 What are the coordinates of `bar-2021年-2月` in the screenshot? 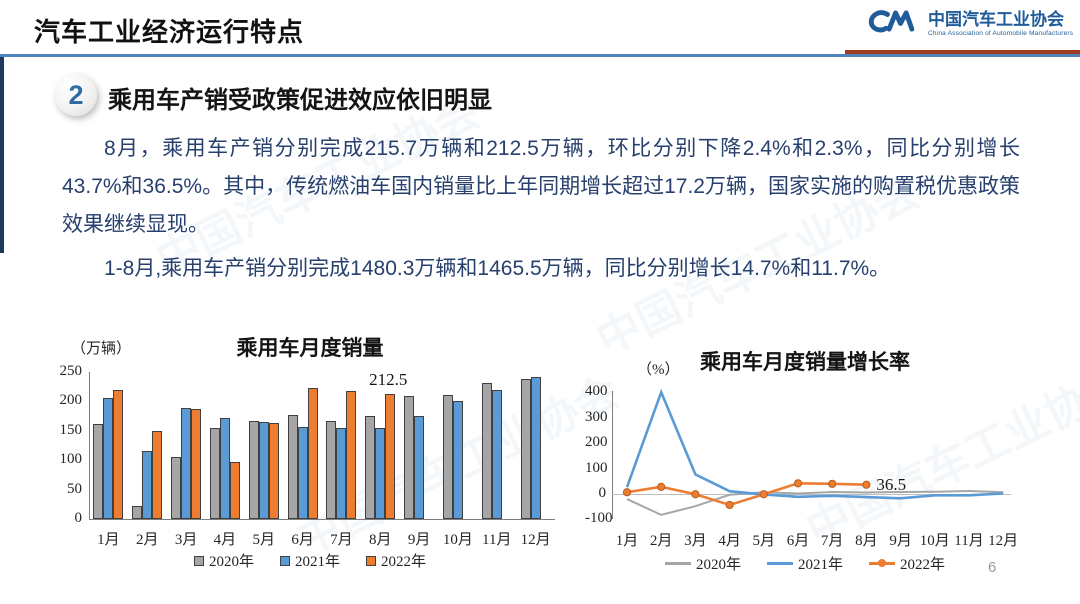 It's located at (147, 484).